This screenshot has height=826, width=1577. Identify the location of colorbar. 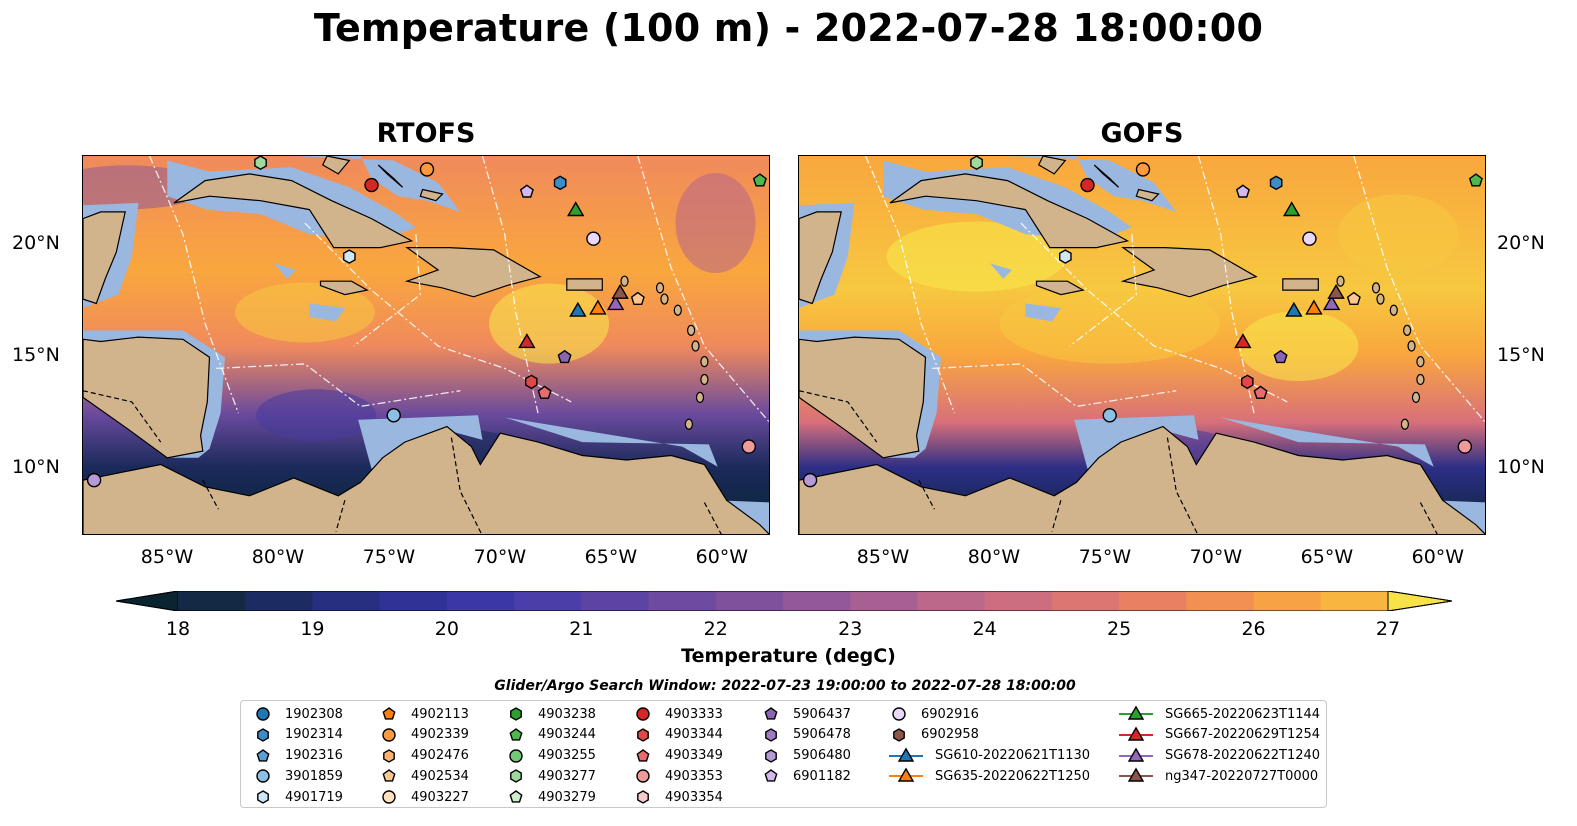
(784, 601).